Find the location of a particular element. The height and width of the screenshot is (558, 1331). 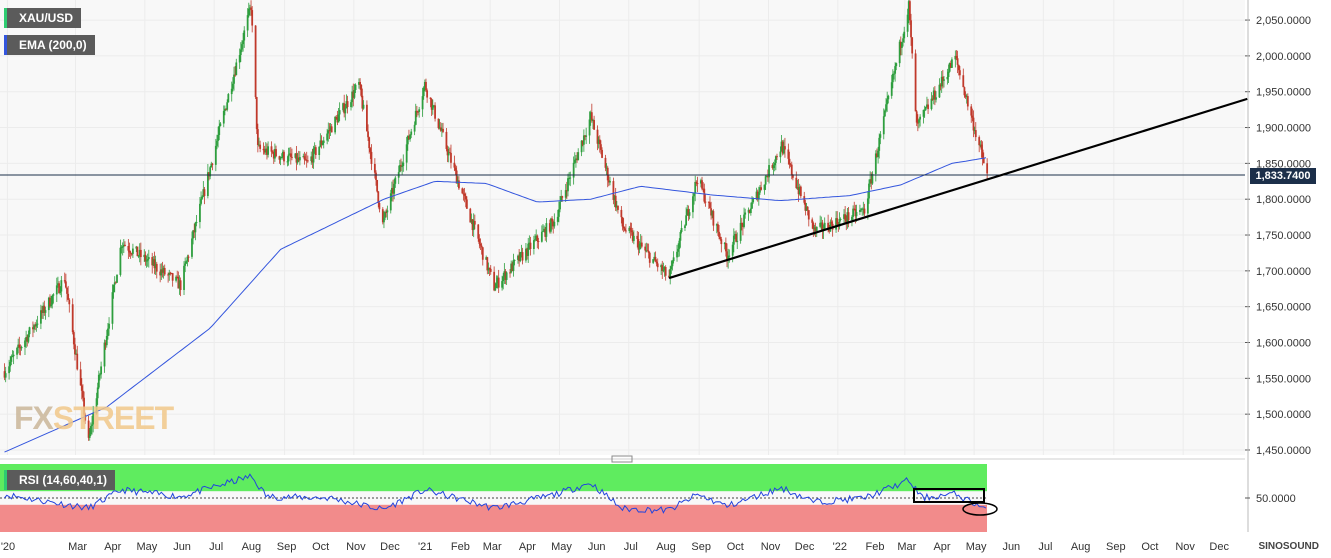

rsi-tag: RSI (14,60,40,1) is located at coordinates (60, 480).